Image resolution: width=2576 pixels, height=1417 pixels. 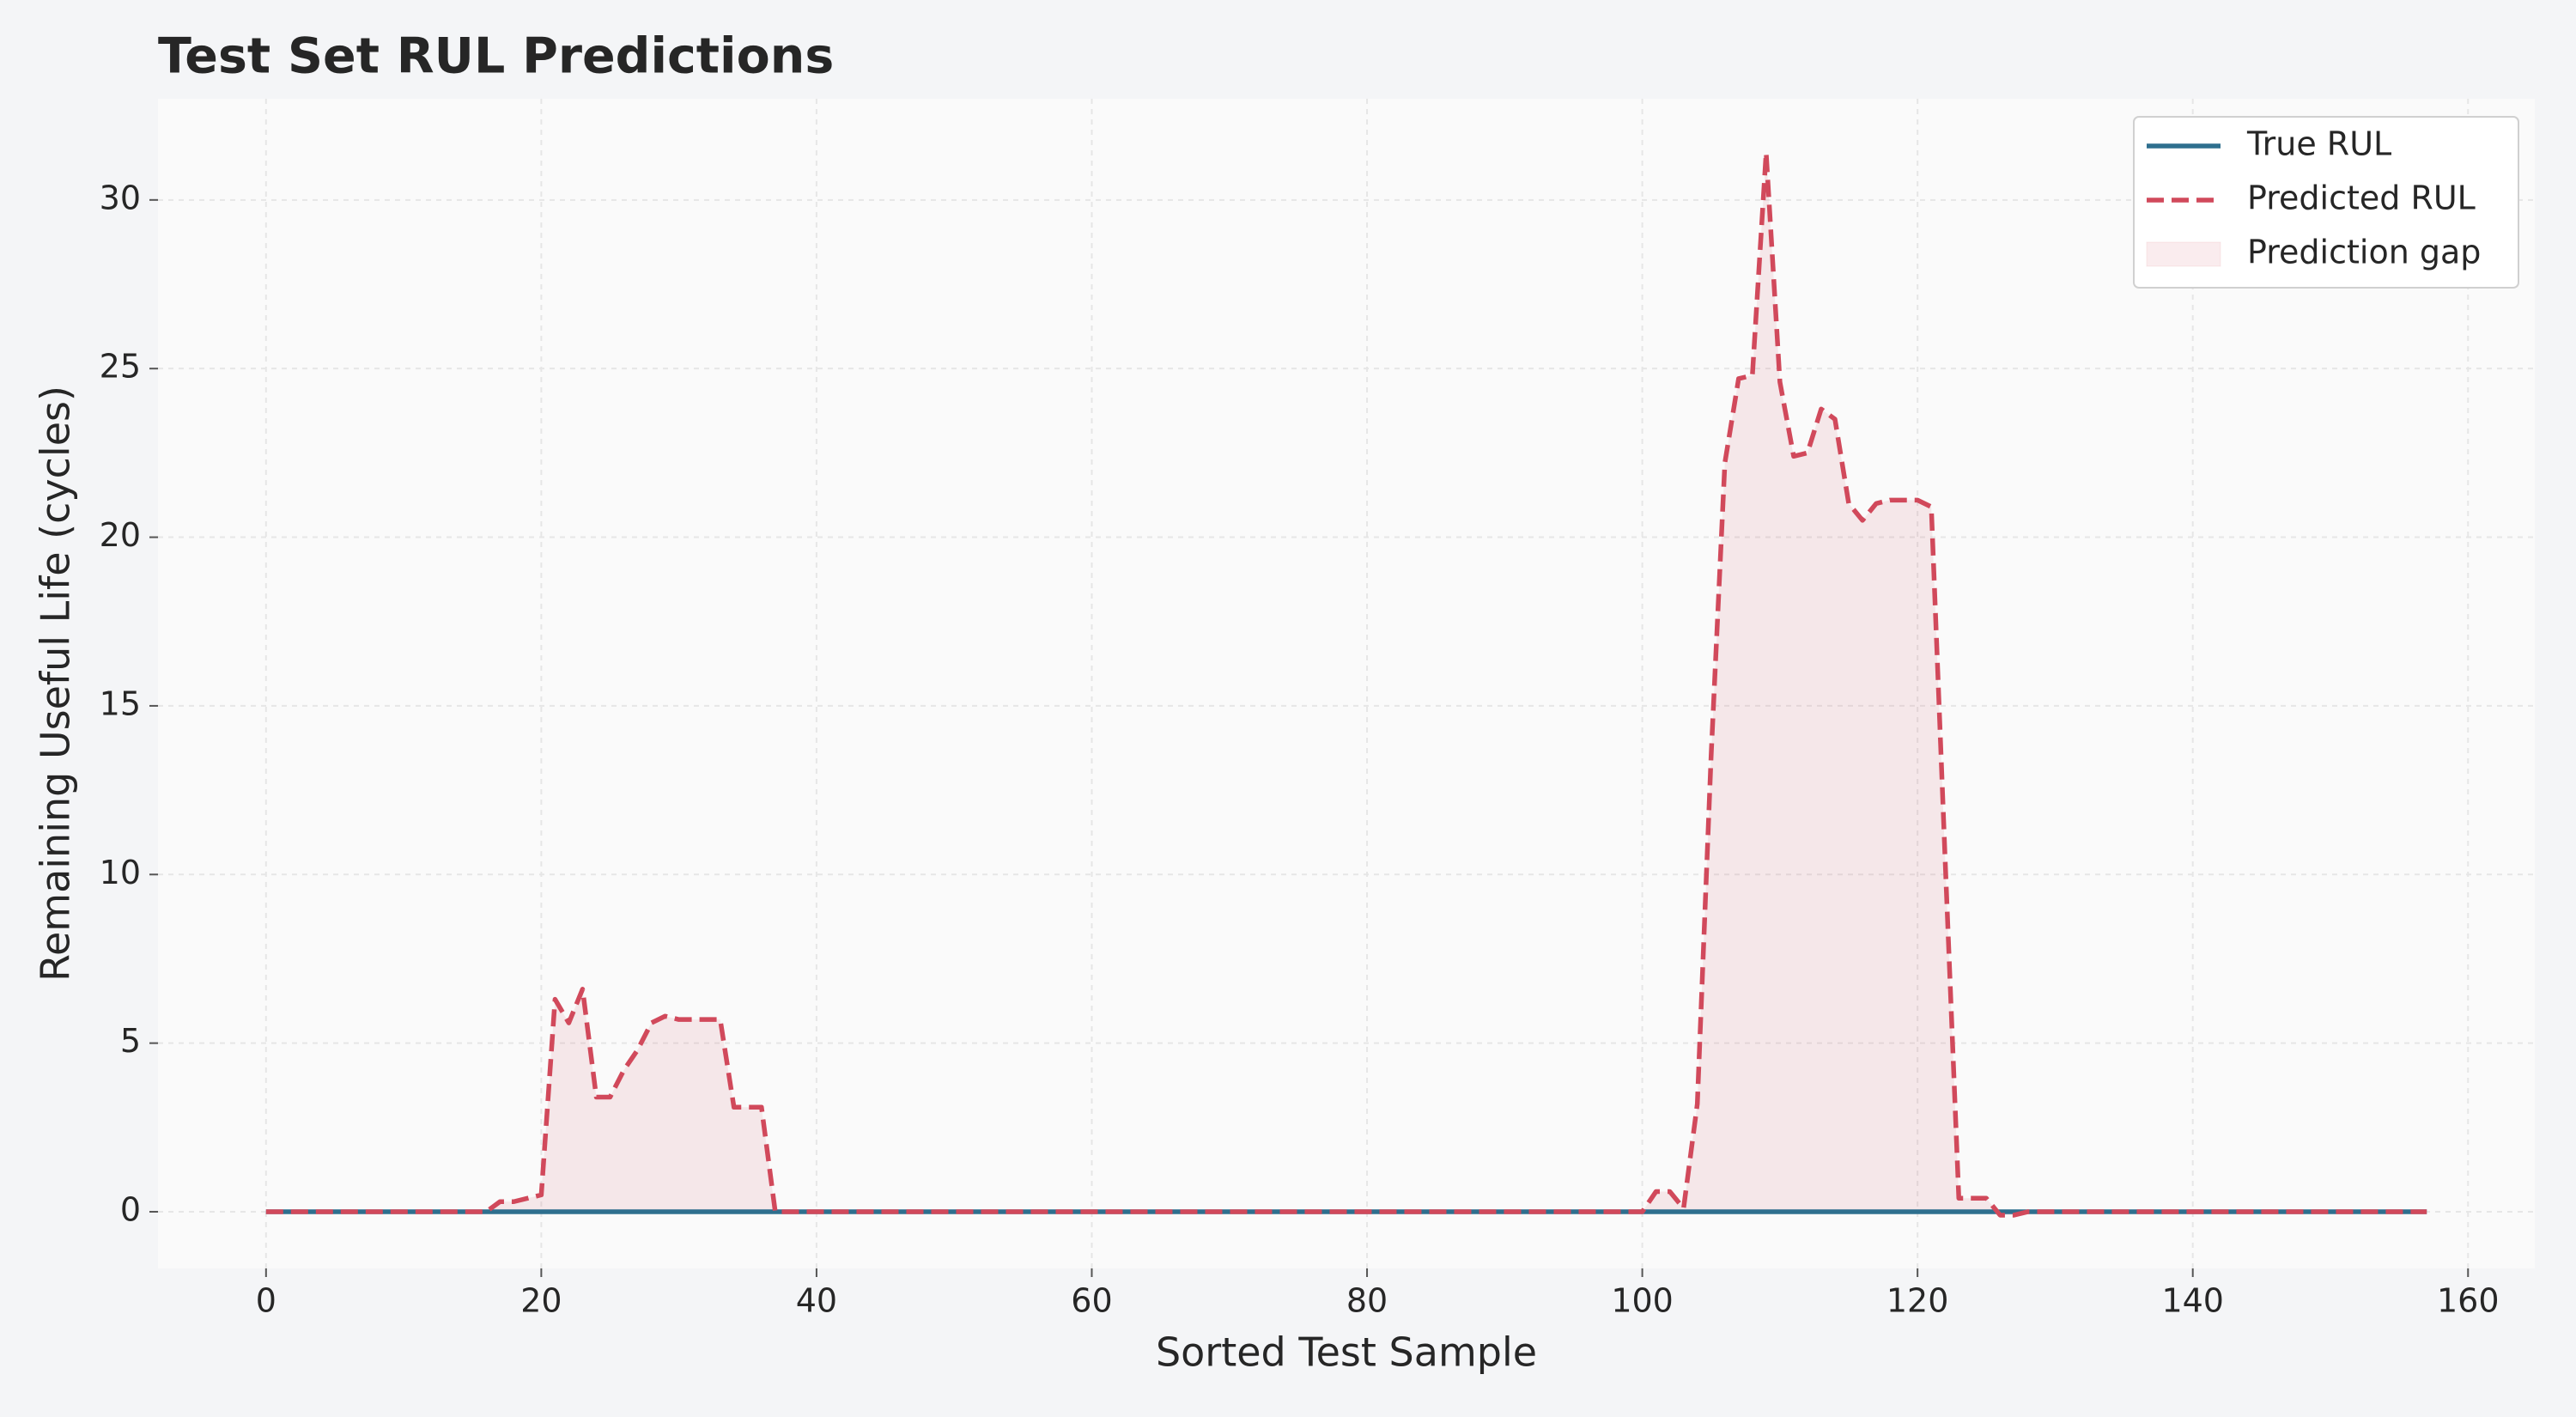 I want to click on y-axis-label: Remaining Useful Life (cycles), so click(x=56, y=684).